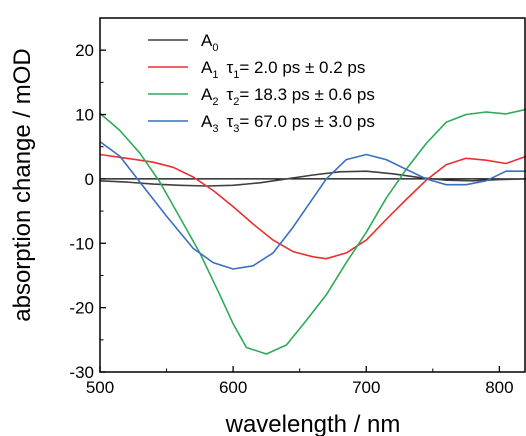 This screenshot has height=436, width=526. I want to click on legend-entry-a0: A0, so click(209, 42).